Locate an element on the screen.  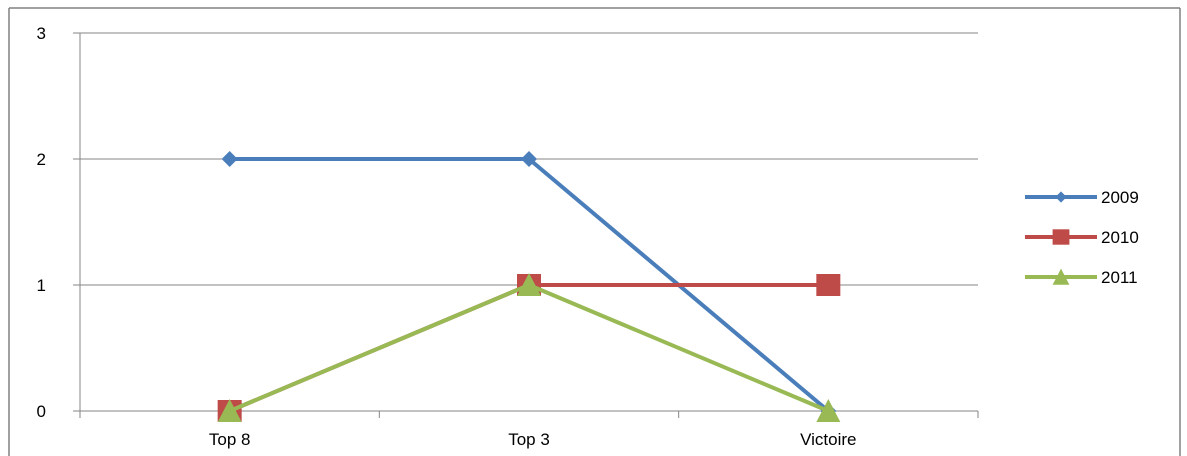
x-tick-label: Victoire is located at coordinates (828, 439).